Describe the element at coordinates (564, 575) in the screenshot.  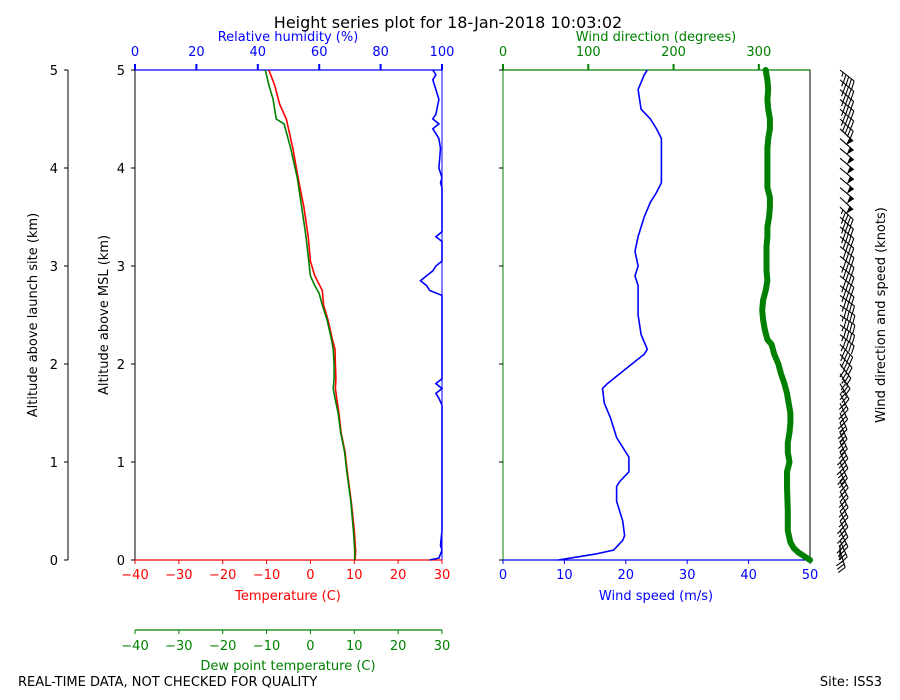
I see `wind-speed-tick-label: 10` at that location.